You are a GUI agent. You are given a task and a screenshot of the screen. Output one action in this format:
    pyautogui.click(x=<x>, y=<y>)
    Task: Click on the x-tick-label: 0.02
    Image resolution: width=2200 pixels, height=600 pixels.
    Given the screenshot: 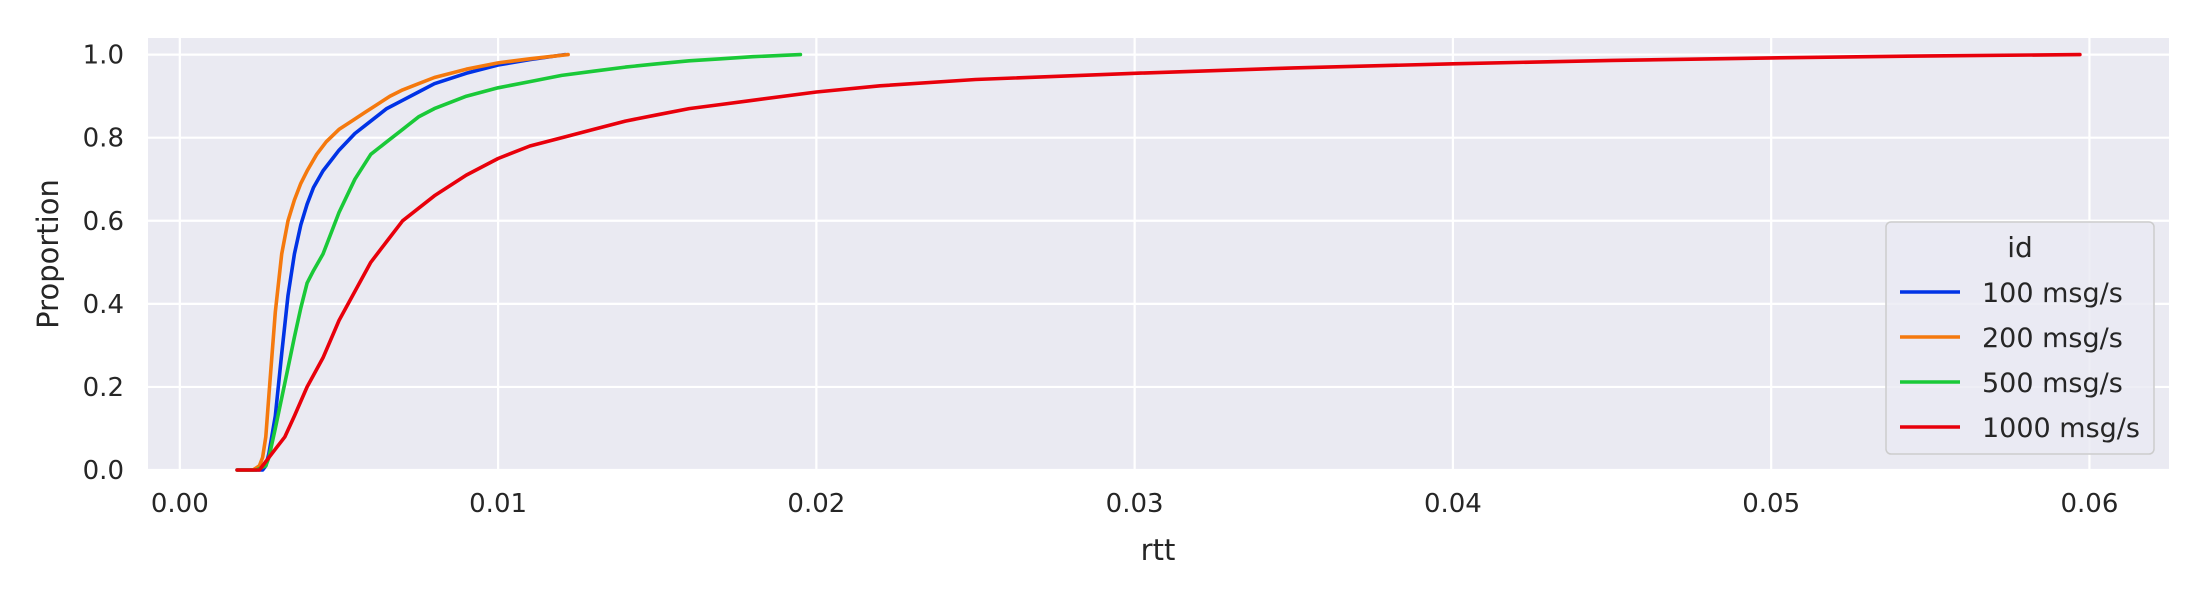 What is the action you would take?
    pyautogui.click(x=816, y=504)
    